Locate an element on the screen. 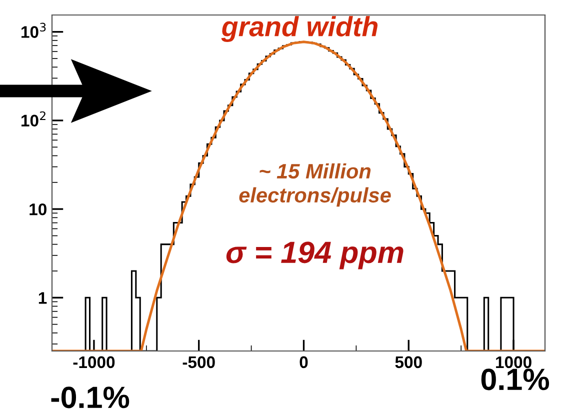 This screenshot has height=416, width=570. y-tick-label: 10$^{2}$ is located at coordinates (34, 119).